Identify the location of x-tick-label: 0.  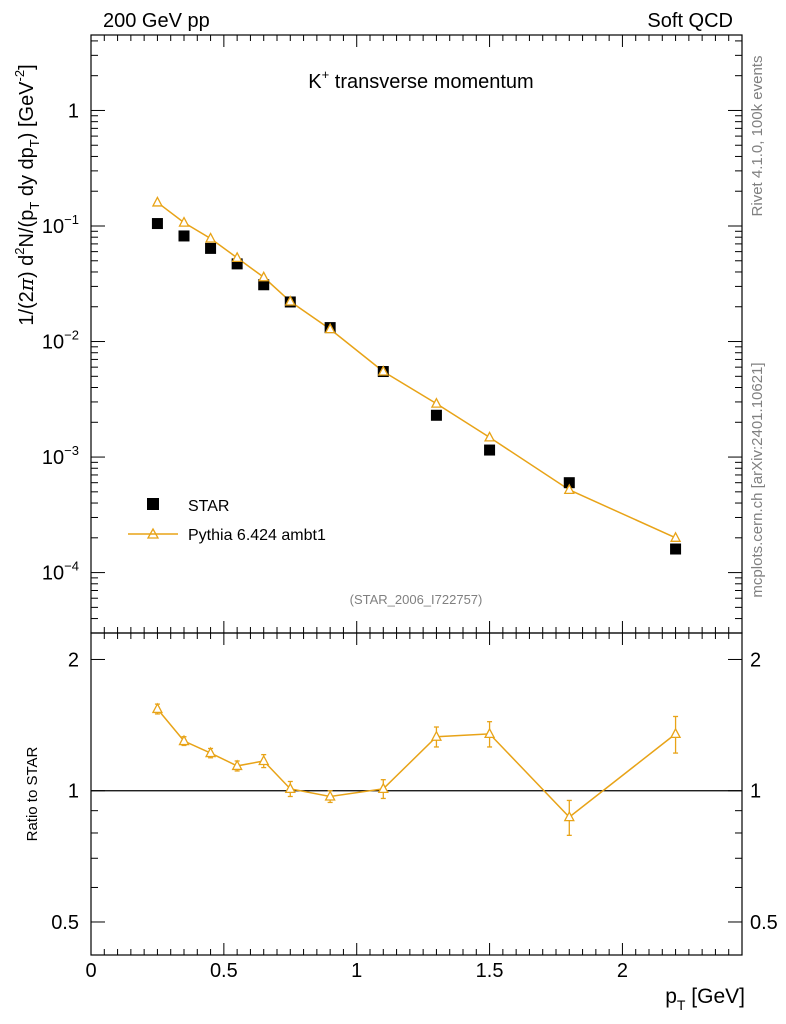
(90, 971).